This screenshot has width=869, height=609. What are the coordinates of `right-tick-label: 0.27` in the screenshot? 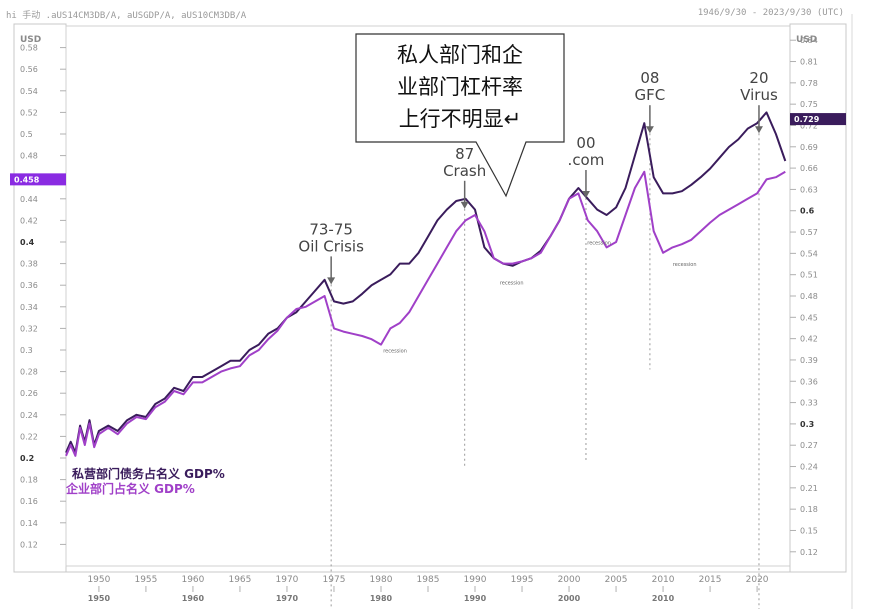 It's located at (809, 445).